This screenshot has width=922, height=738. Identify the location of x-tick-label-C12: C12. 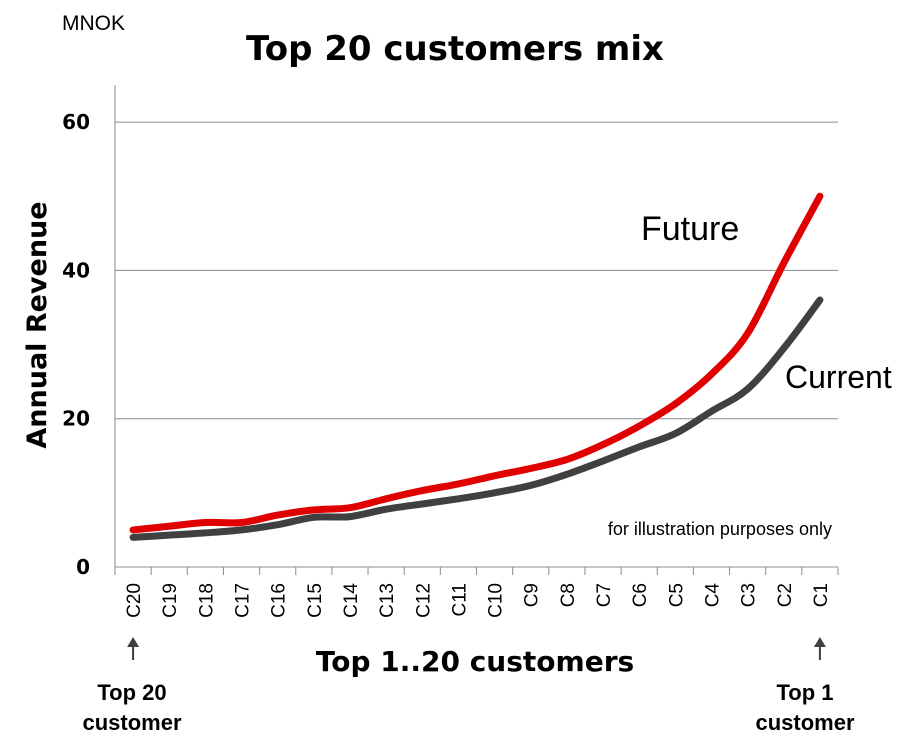
(423, 600).